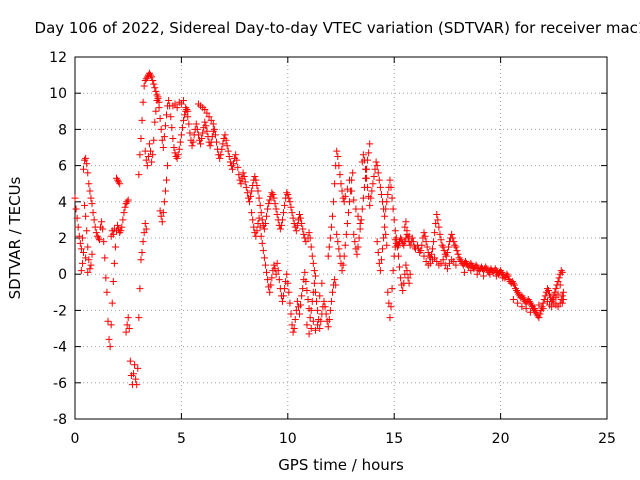 This screenshot has width=640, height=480. I want to click on y-tick-label: -6, so click(60, 384).